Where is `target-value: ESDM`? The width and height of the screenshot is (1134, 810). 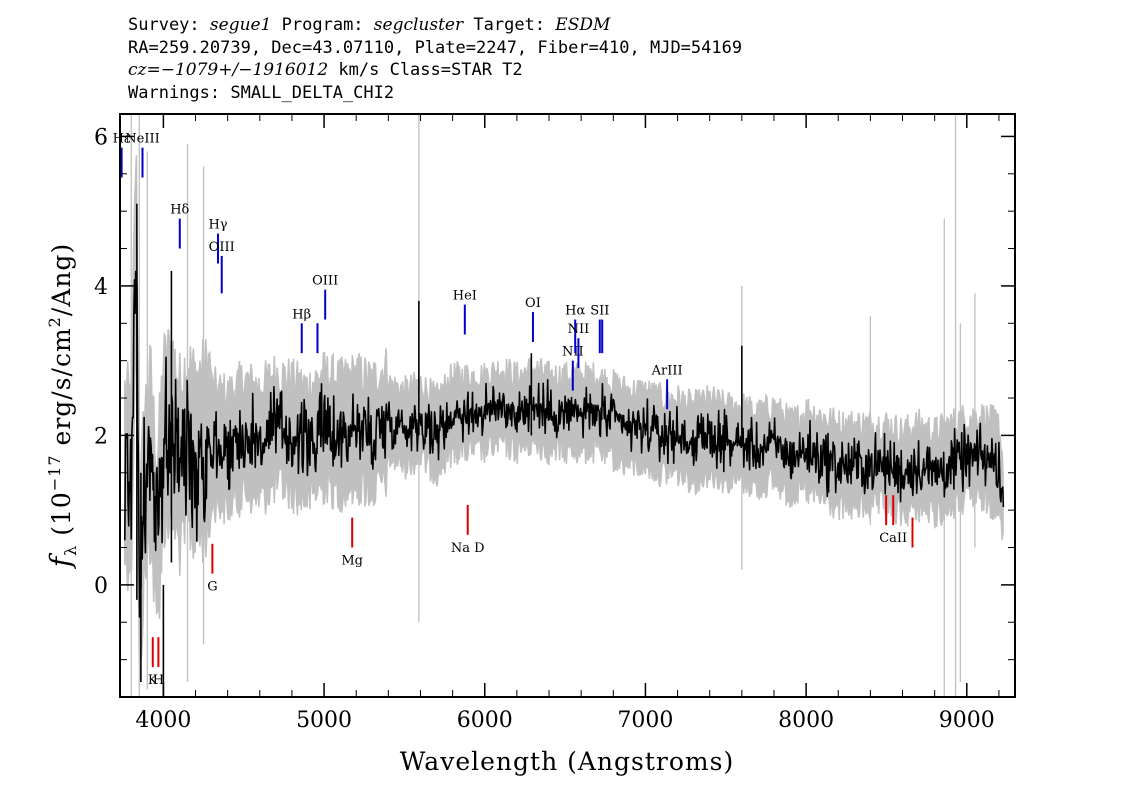
target-value: ESDM is located at coordinates (583, 25).